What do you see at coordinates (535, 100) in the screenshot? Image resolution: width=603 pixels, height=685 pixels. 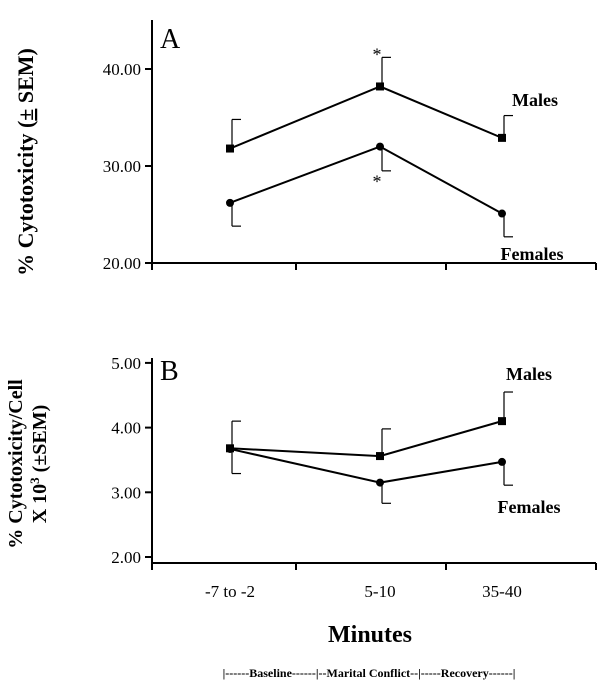 I see `panel-a-legend-males: Males` at bounding box center [535, 100].